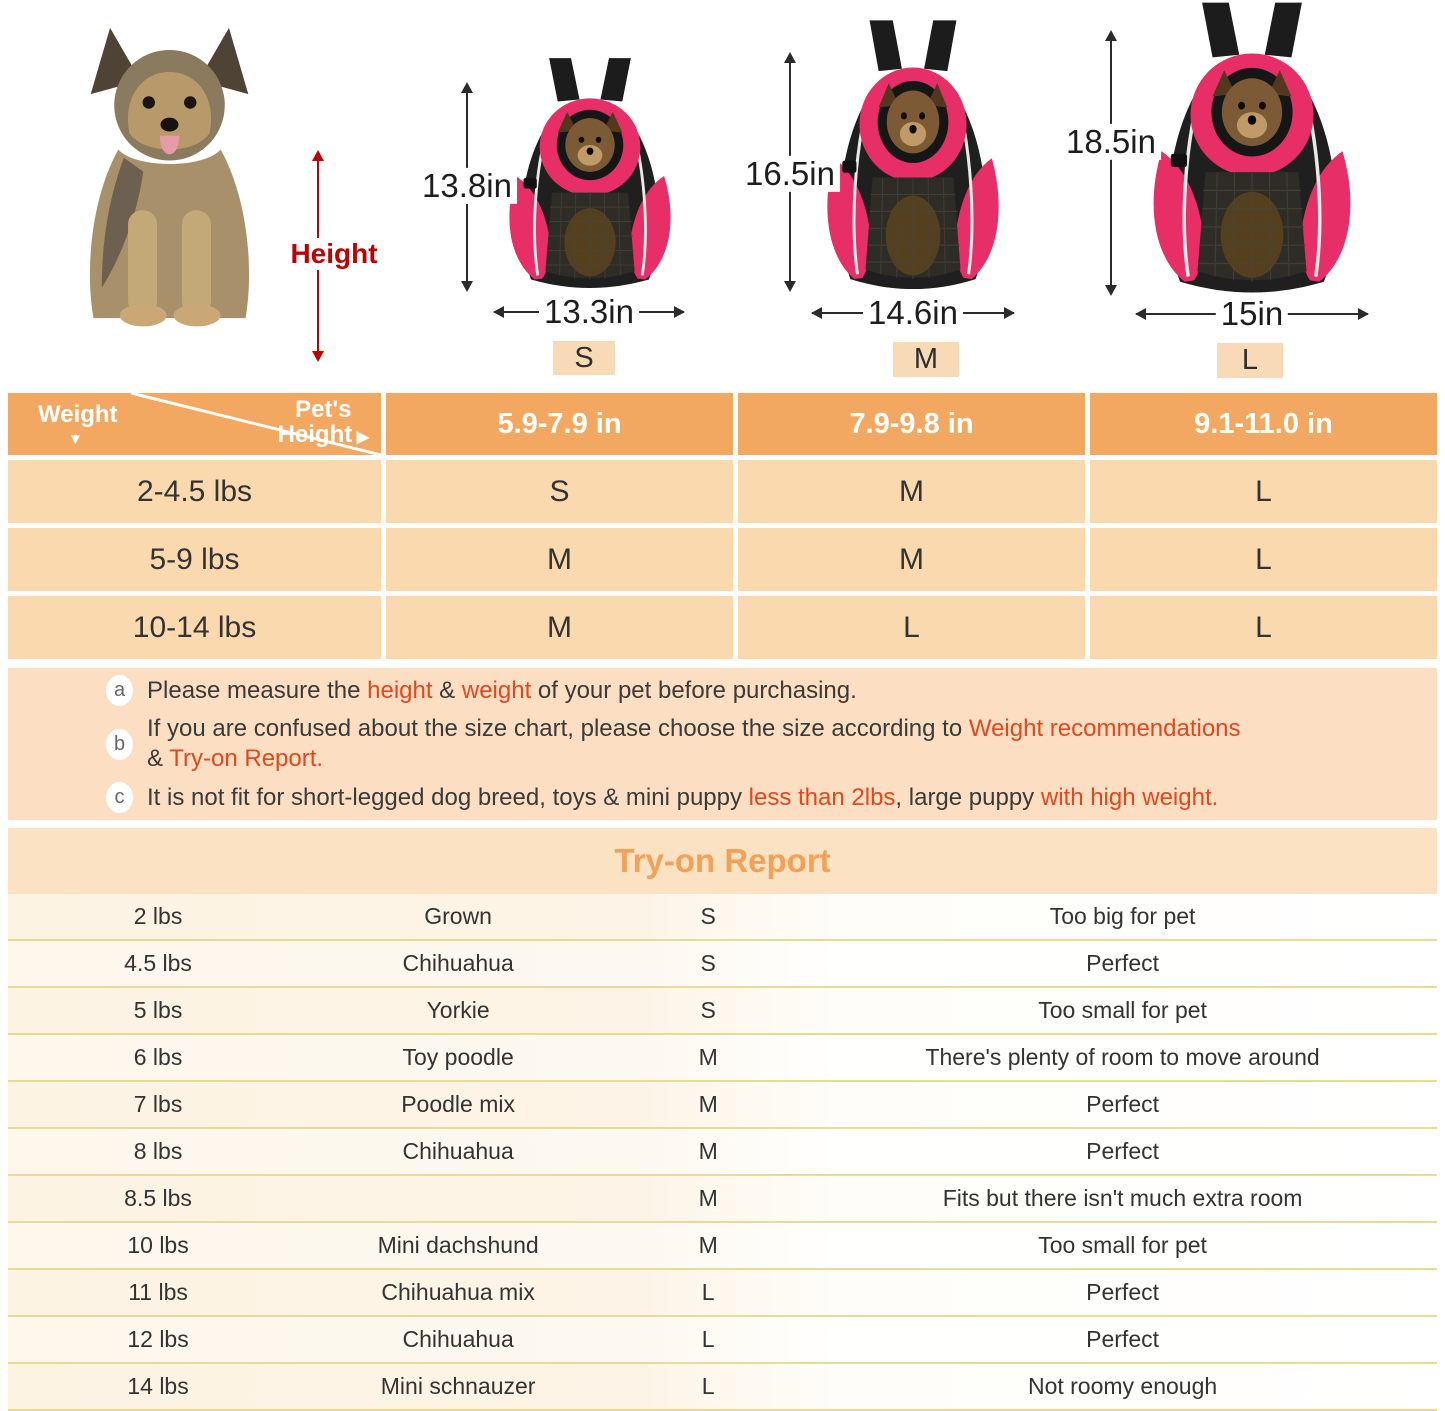 Image resolution: width=1445 pixels, height=1411 pixels. What do you see at coordinates (722, 1011) in the screenshot?
I see `tryon-row: 5 lbs Yorkie S Too small for pet` at bounding box center [722, 1011].